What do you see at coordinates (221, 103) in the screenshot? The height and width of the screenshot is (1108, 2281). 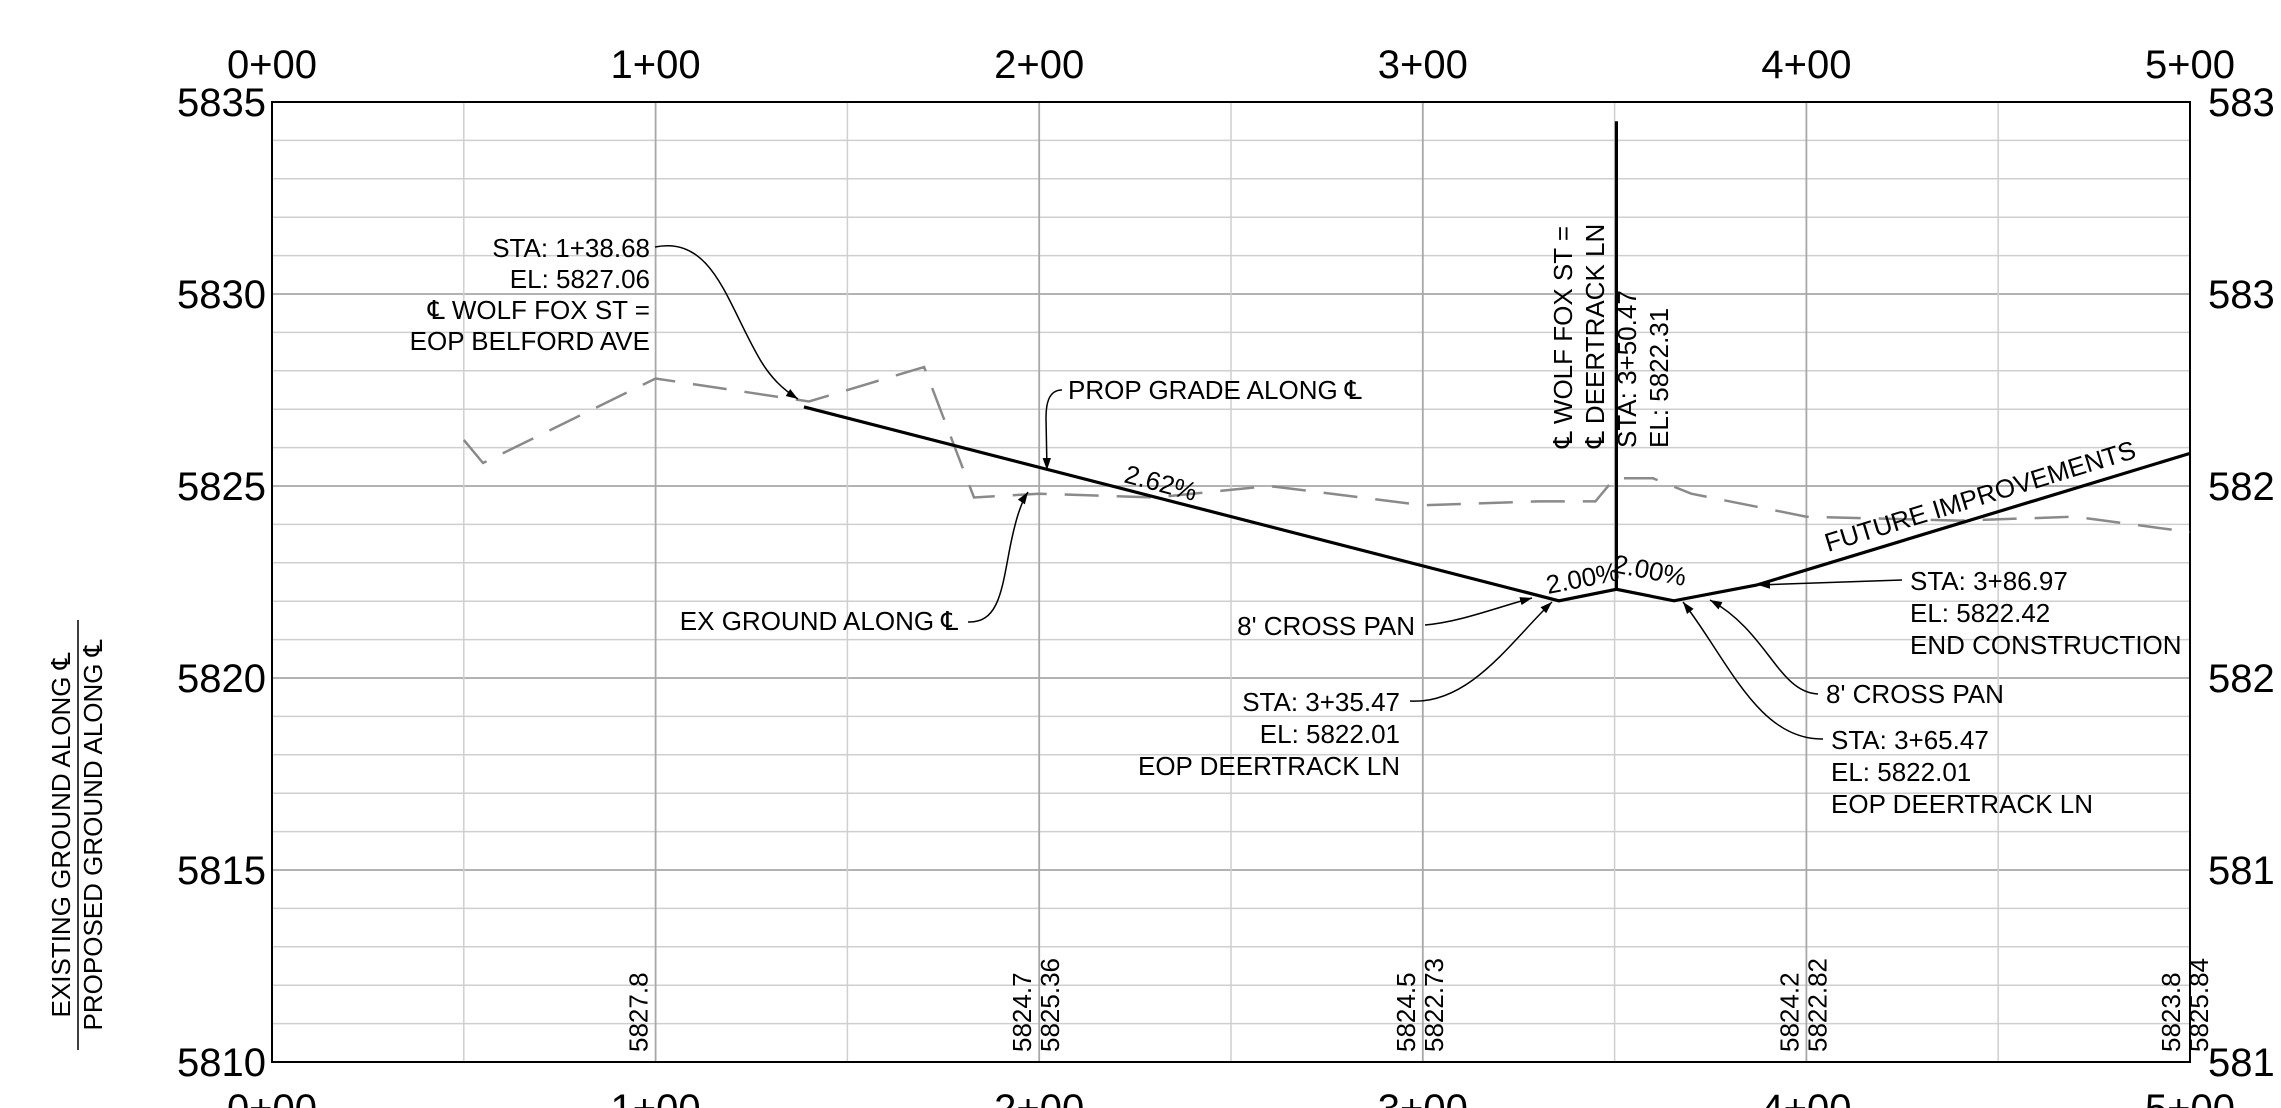 I see `left-elevation-label: 5835` at bounding box center [221, 103].